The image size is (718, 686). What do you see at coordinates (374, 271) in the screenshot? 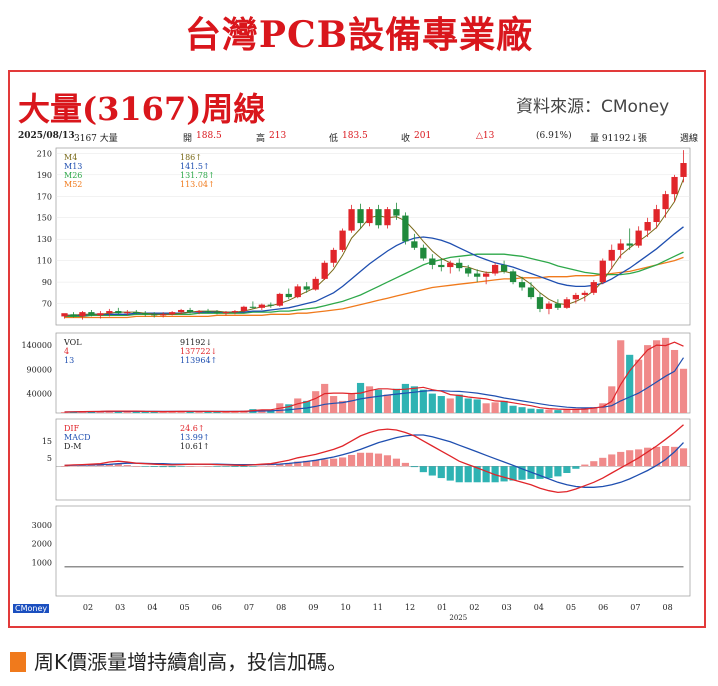
I see `ma13-line` at bounding box center [374, 271].